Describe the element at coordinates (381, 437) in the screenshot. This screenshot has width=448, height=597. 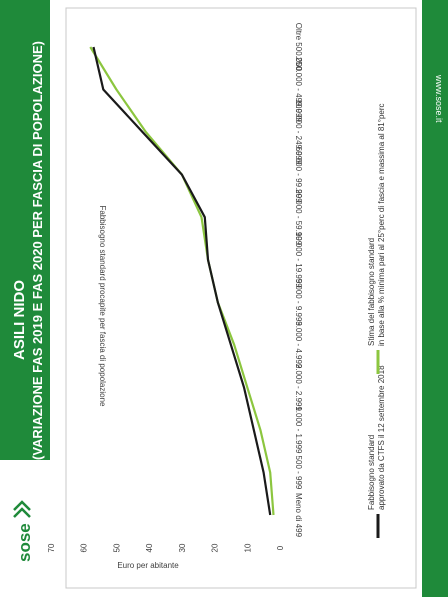
I see `legend-label-0-line-2: approvato da CTFS il 12 settembre 2018` at that location.